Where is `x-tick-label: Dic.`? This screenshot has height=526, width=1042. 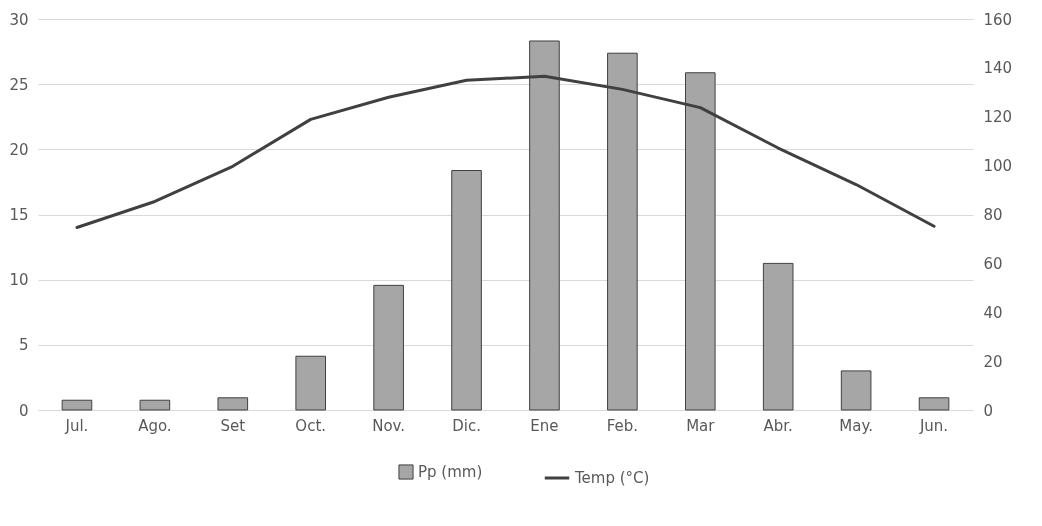
x-tick-label: Dic. is located at coordinates (466, 425).